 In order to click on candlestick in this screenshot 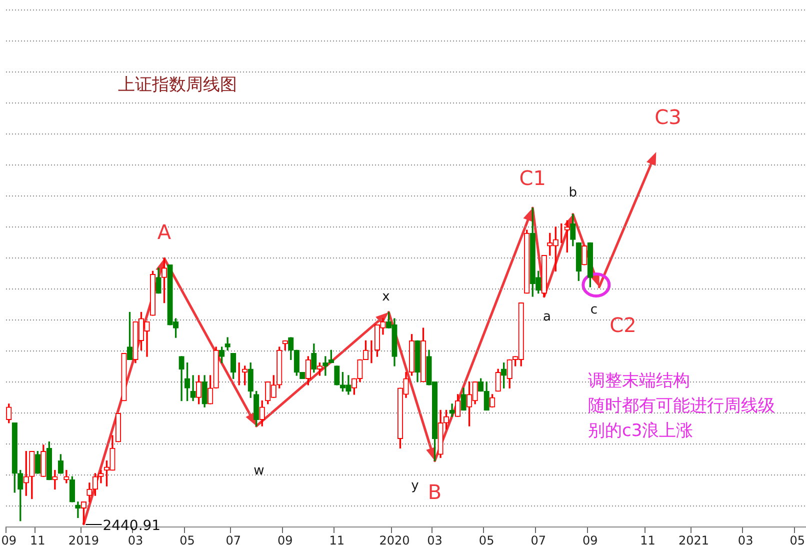, I will do `click(78, 510)`.